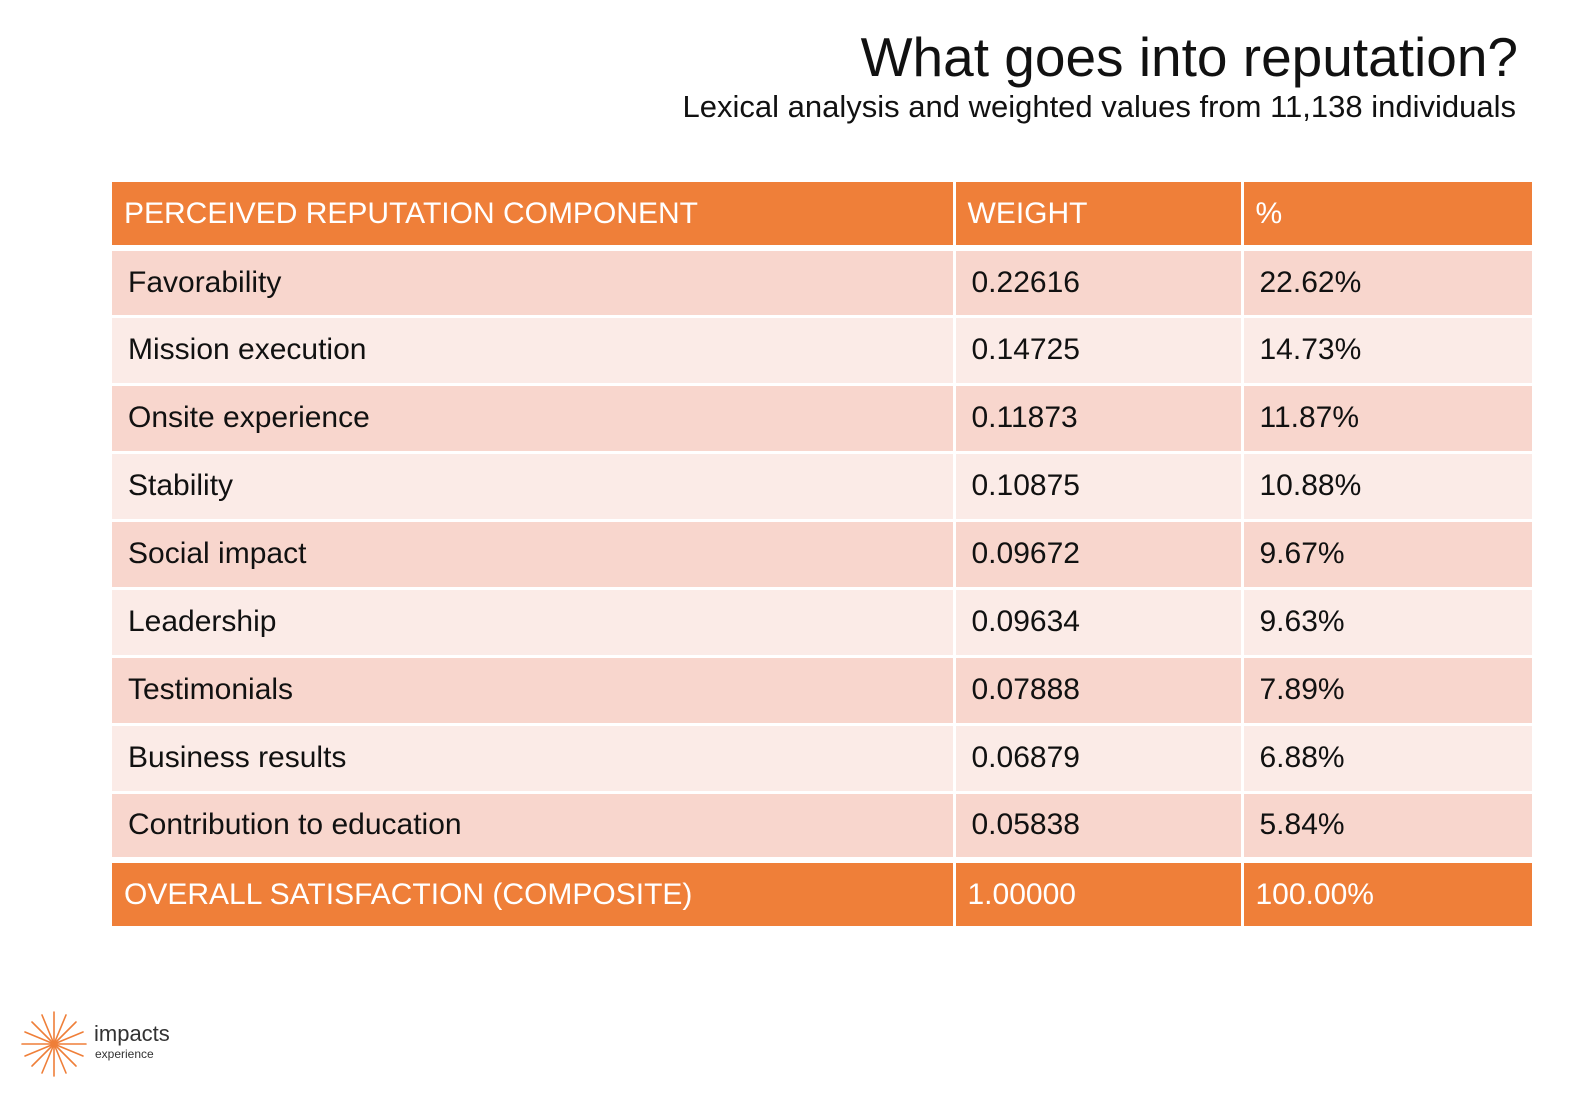 The image size is (1580, 1094). What do you see at coordinates (534, 827) in the screenshot?
I see `component-cell: Contribution to education` at bounding box center [534, 827].